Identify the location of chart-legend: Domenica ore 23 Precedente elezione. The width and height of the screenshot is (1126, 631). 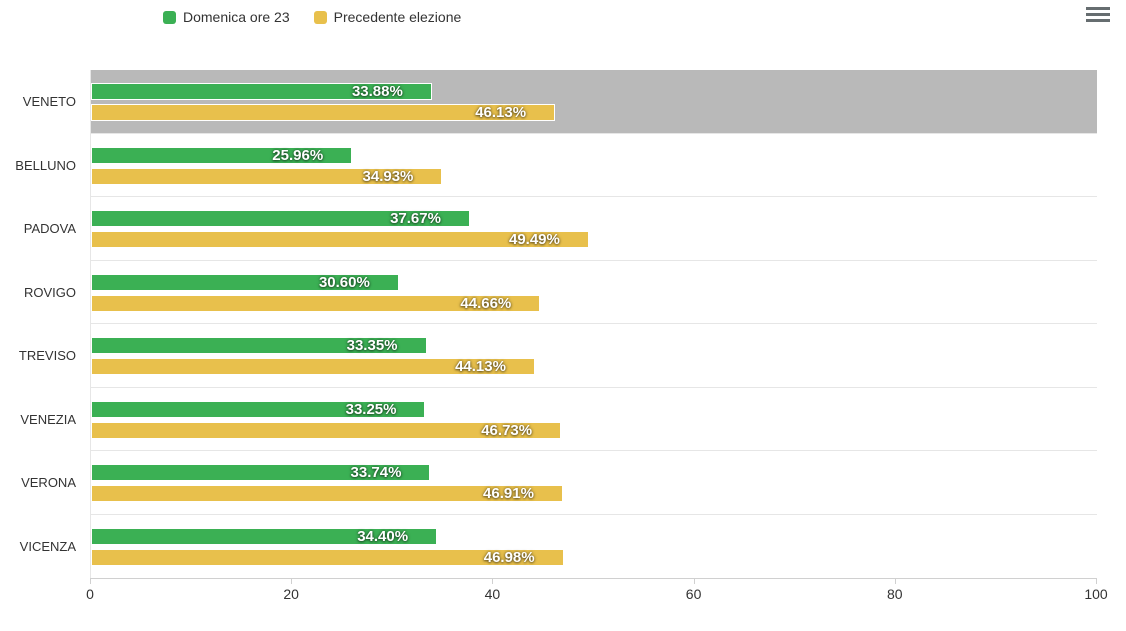
(312, 17).